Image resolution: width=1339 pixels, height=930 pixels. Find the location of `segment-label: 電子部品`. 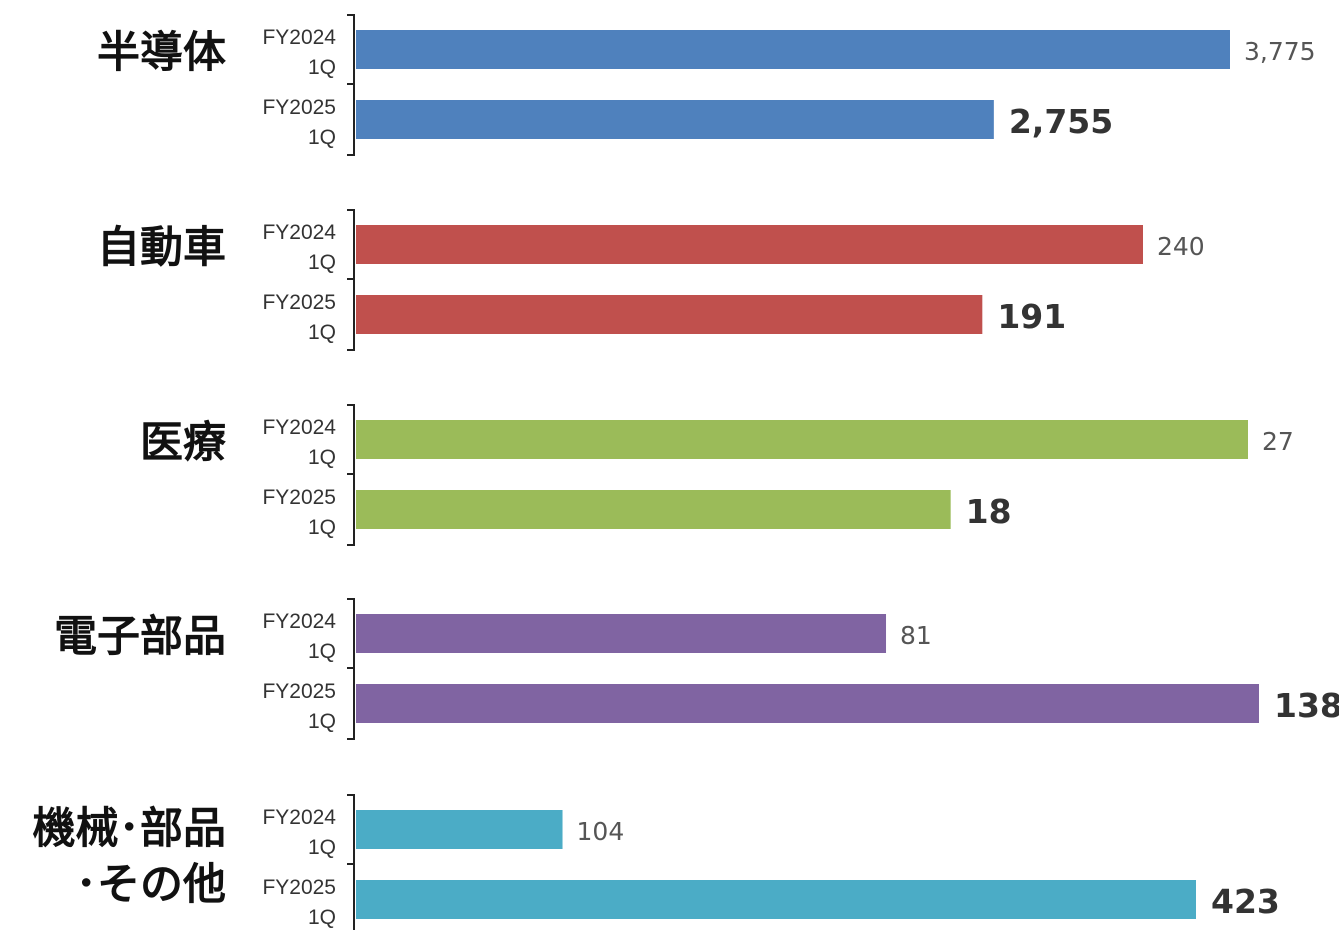

segment-label: 電子部品 is located at coordinates (140, 637).